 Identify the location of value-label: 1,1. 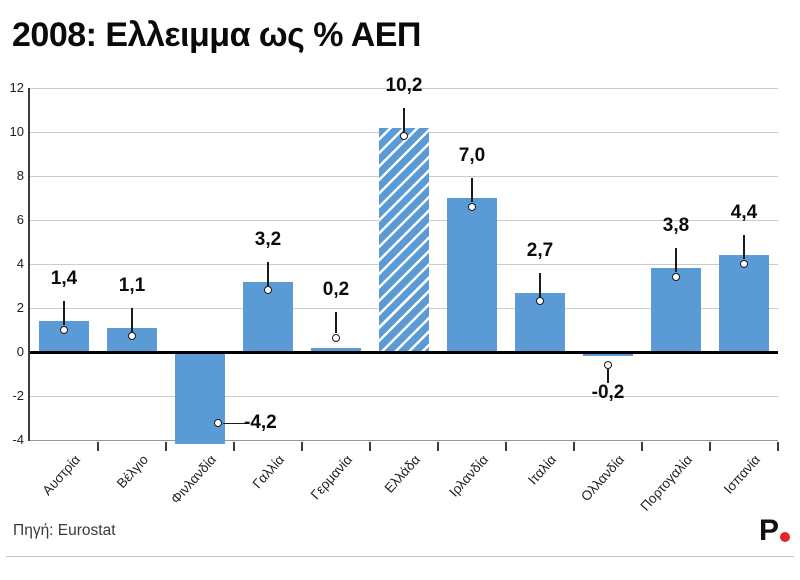
(132, 285).